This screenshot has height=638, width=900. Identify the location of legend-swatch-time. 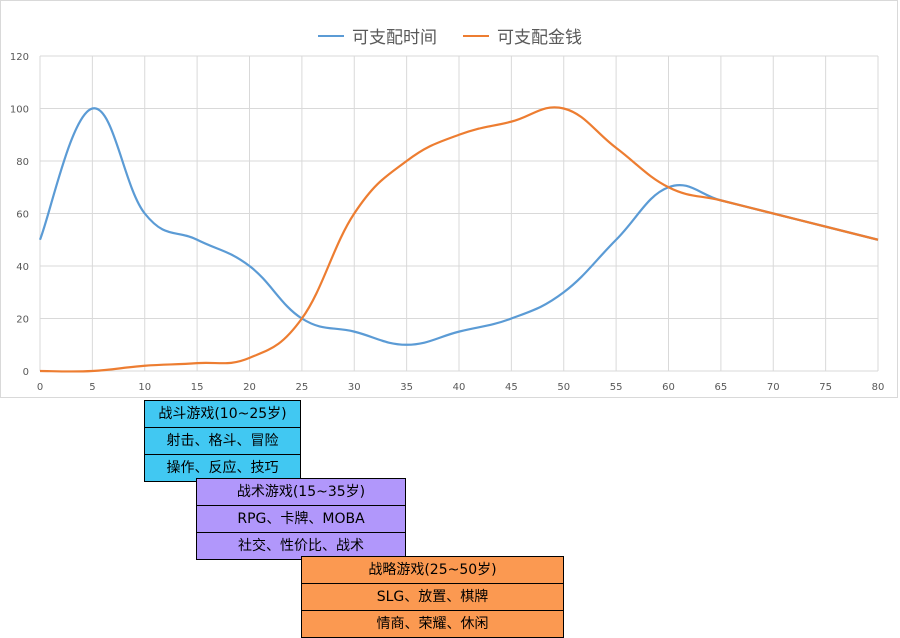
(331, 35).